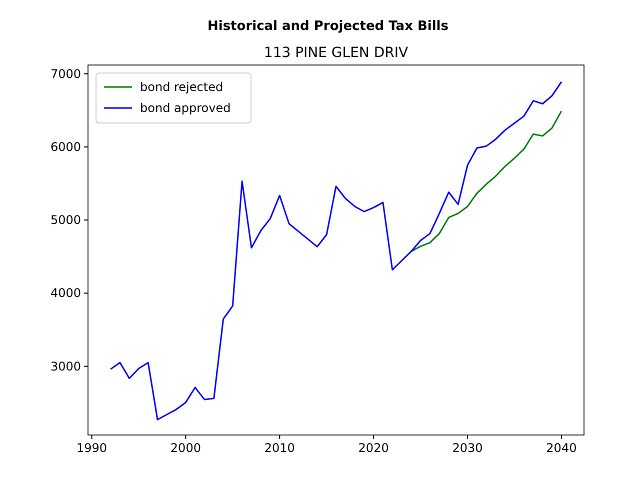 Image resolution: width=640 pixels, height=480 pixels. I want to click on chart-title: Historical and Projected Tax Bills, so click(328, 26).